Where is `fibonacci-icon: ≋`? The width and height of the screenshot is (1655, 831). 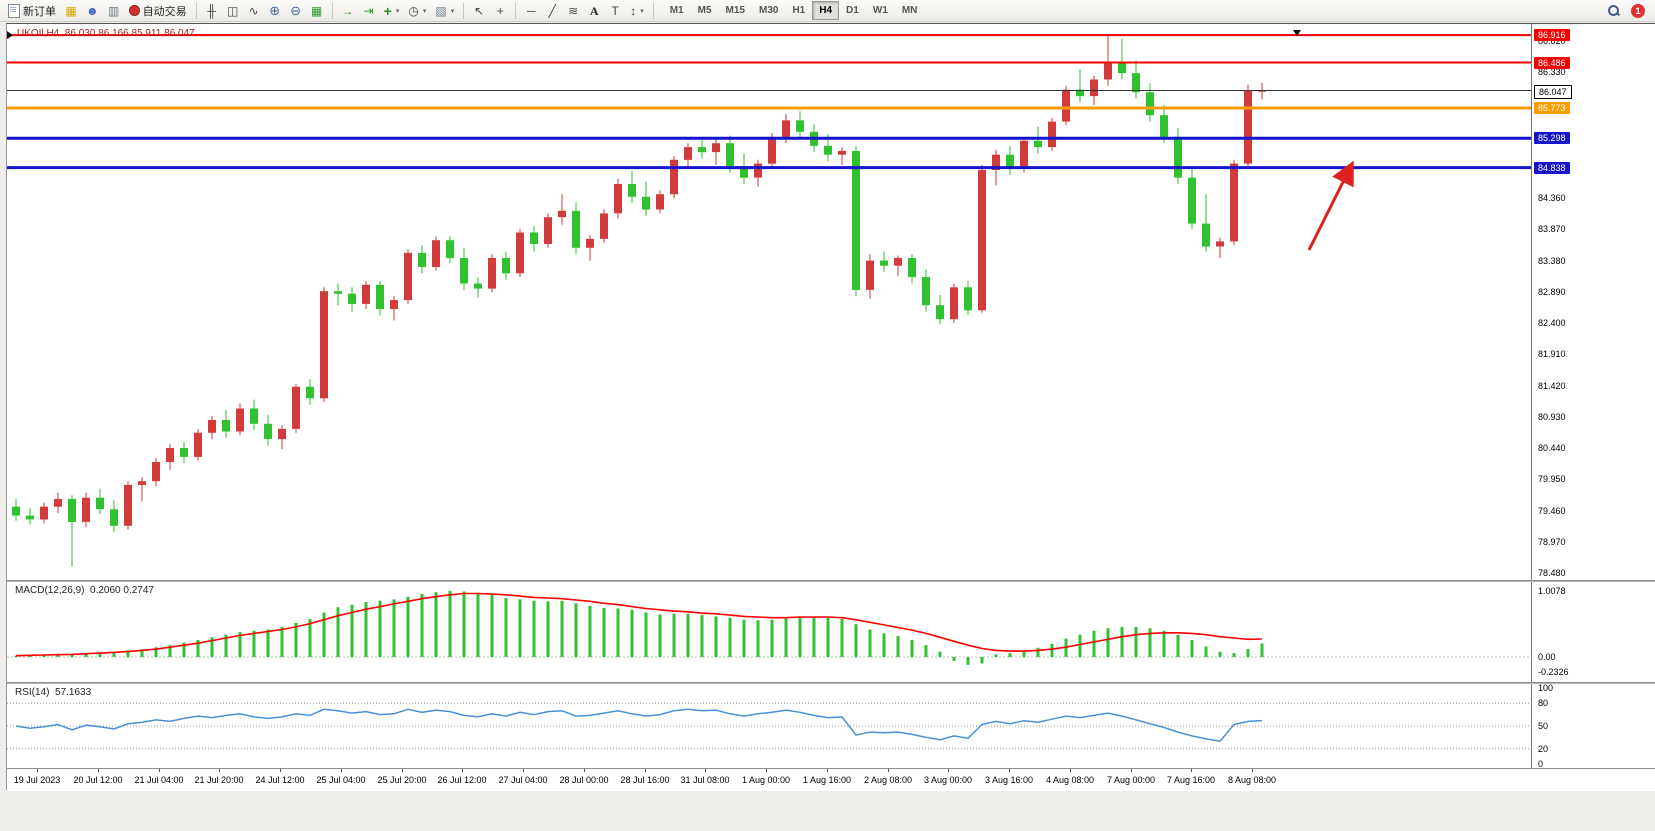
fibonacci-icon: ≋ is located at coordinates (573, 10).